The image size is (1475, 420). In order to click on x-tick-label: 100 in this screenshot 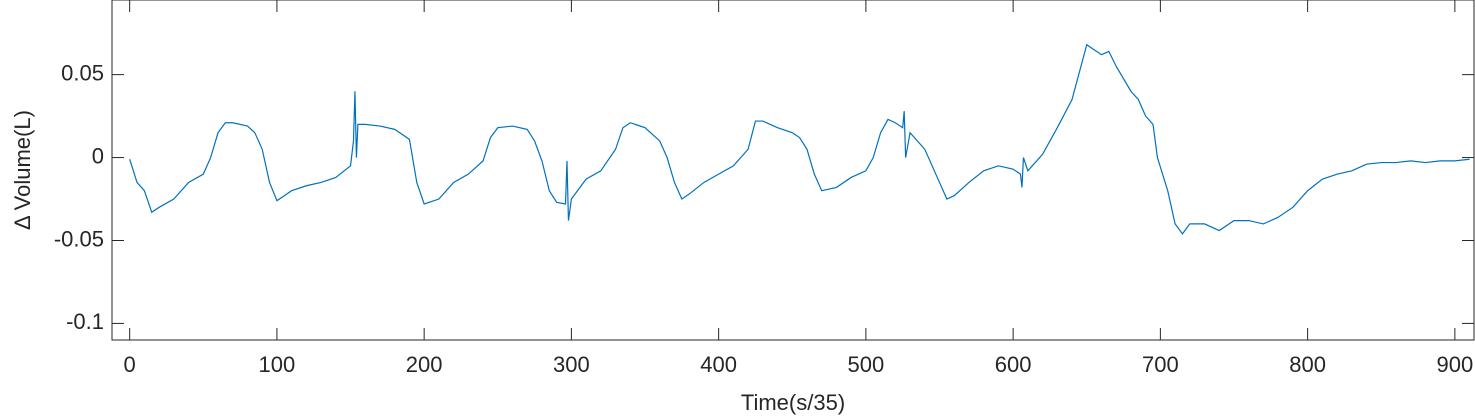, I will do `click(277, 364)`.